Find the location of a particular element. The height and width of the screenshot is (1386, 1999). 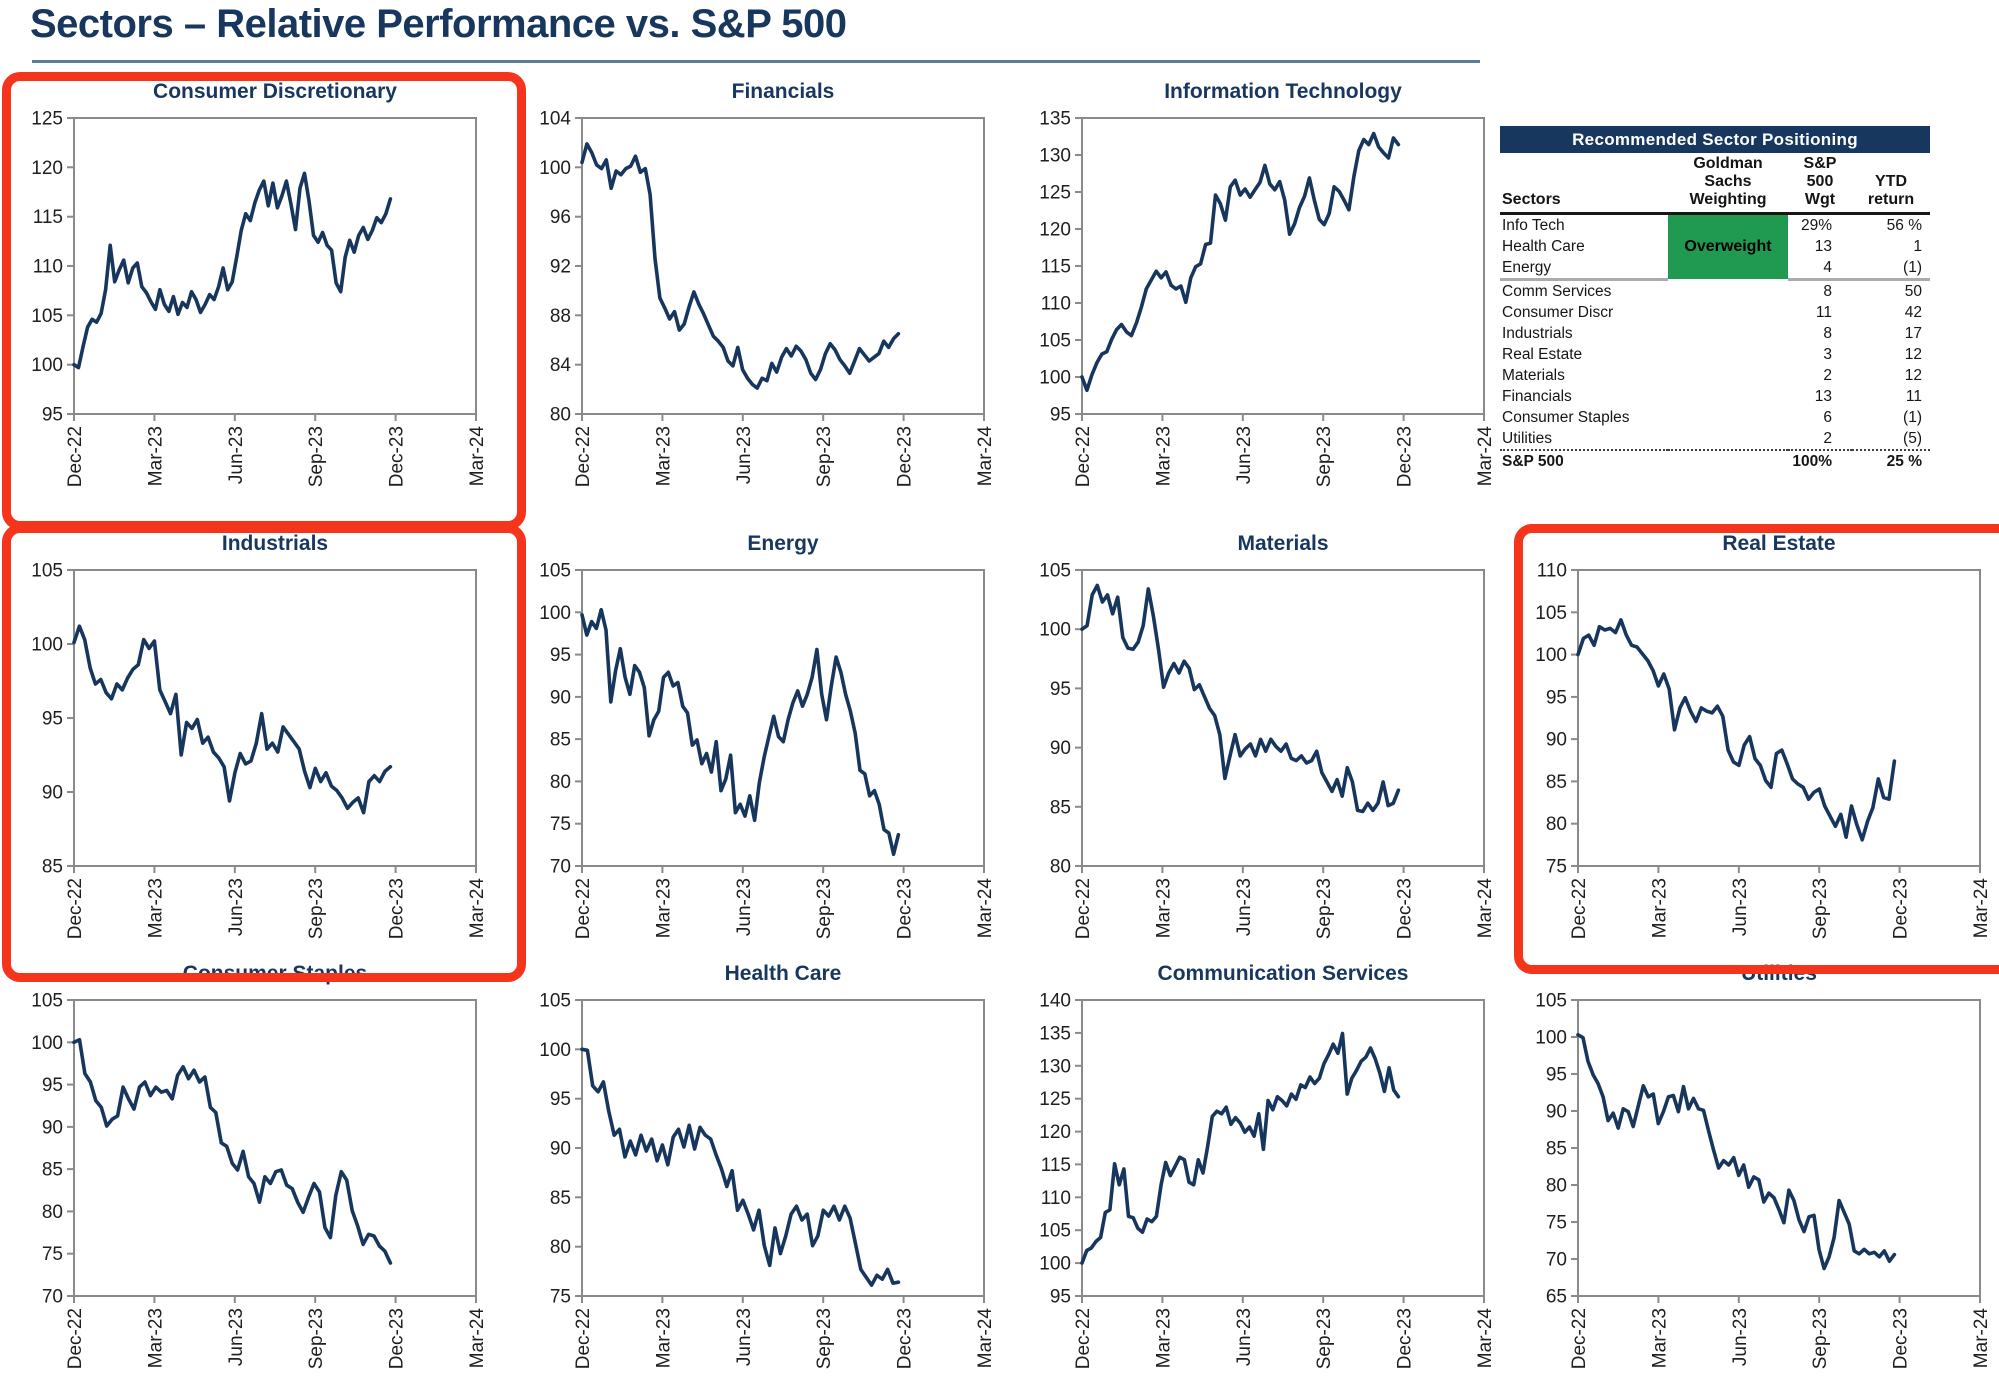

plot-border-utilities is located at coordinates (1779, 1148).